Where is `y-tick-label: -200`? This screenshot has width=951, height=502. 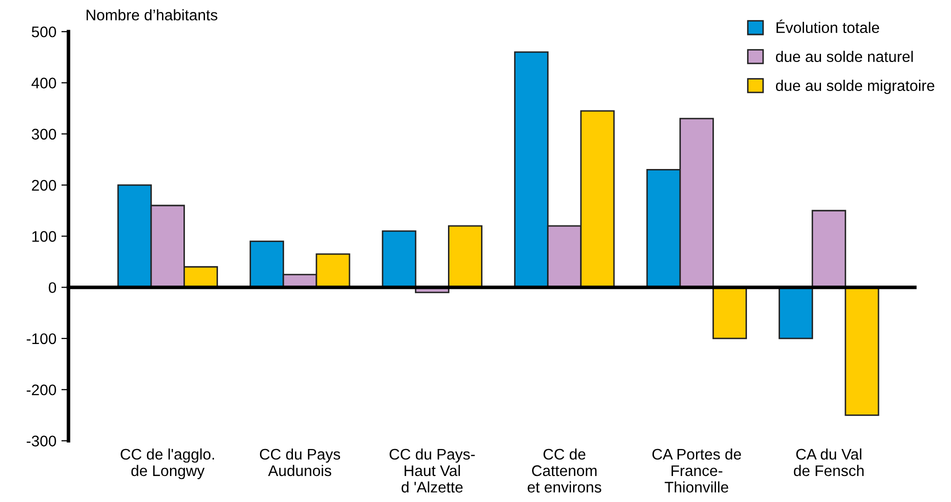
y-tick-label: -200 is located at coordinates (41, 390).